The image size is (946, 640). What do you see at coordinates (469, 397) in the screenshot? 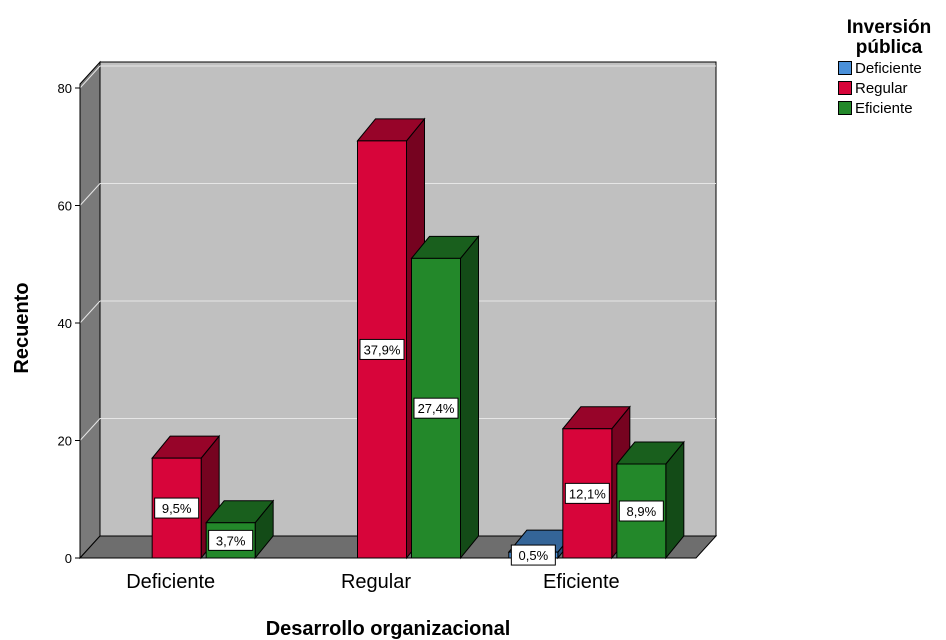
I see `bar-side` at bounding box center [469, 397].